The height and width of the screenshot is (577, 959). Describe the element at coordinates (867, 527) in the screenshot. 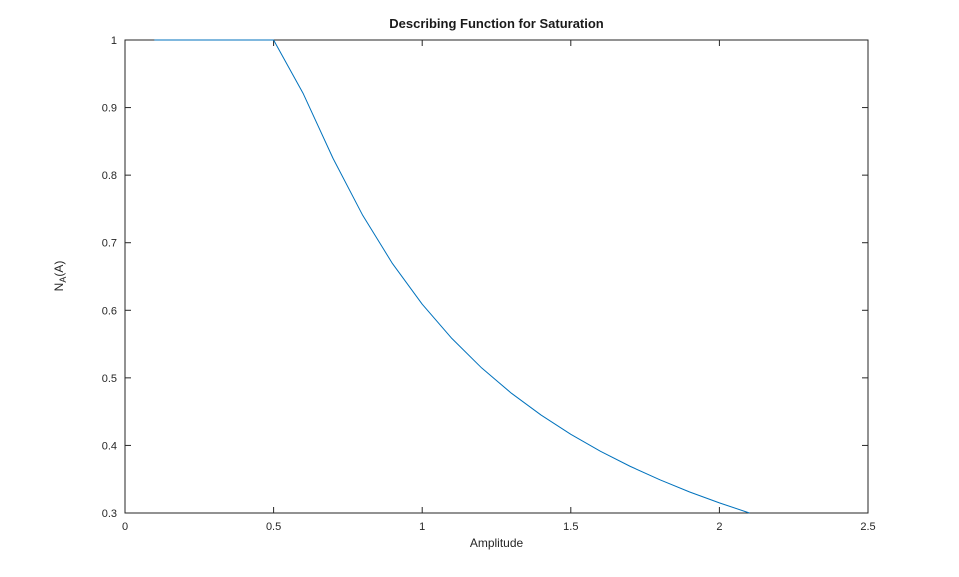

I see `x-tick-label: 2.5` at that location.